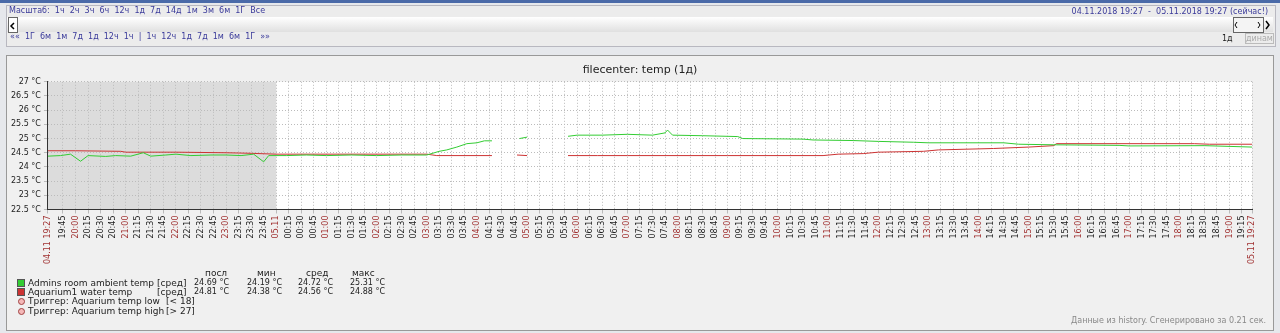  What do you see at coordinates (903, 227) in the screenshot?
I see `x-tick-label: 12:30` at bounding box center [903, 227].